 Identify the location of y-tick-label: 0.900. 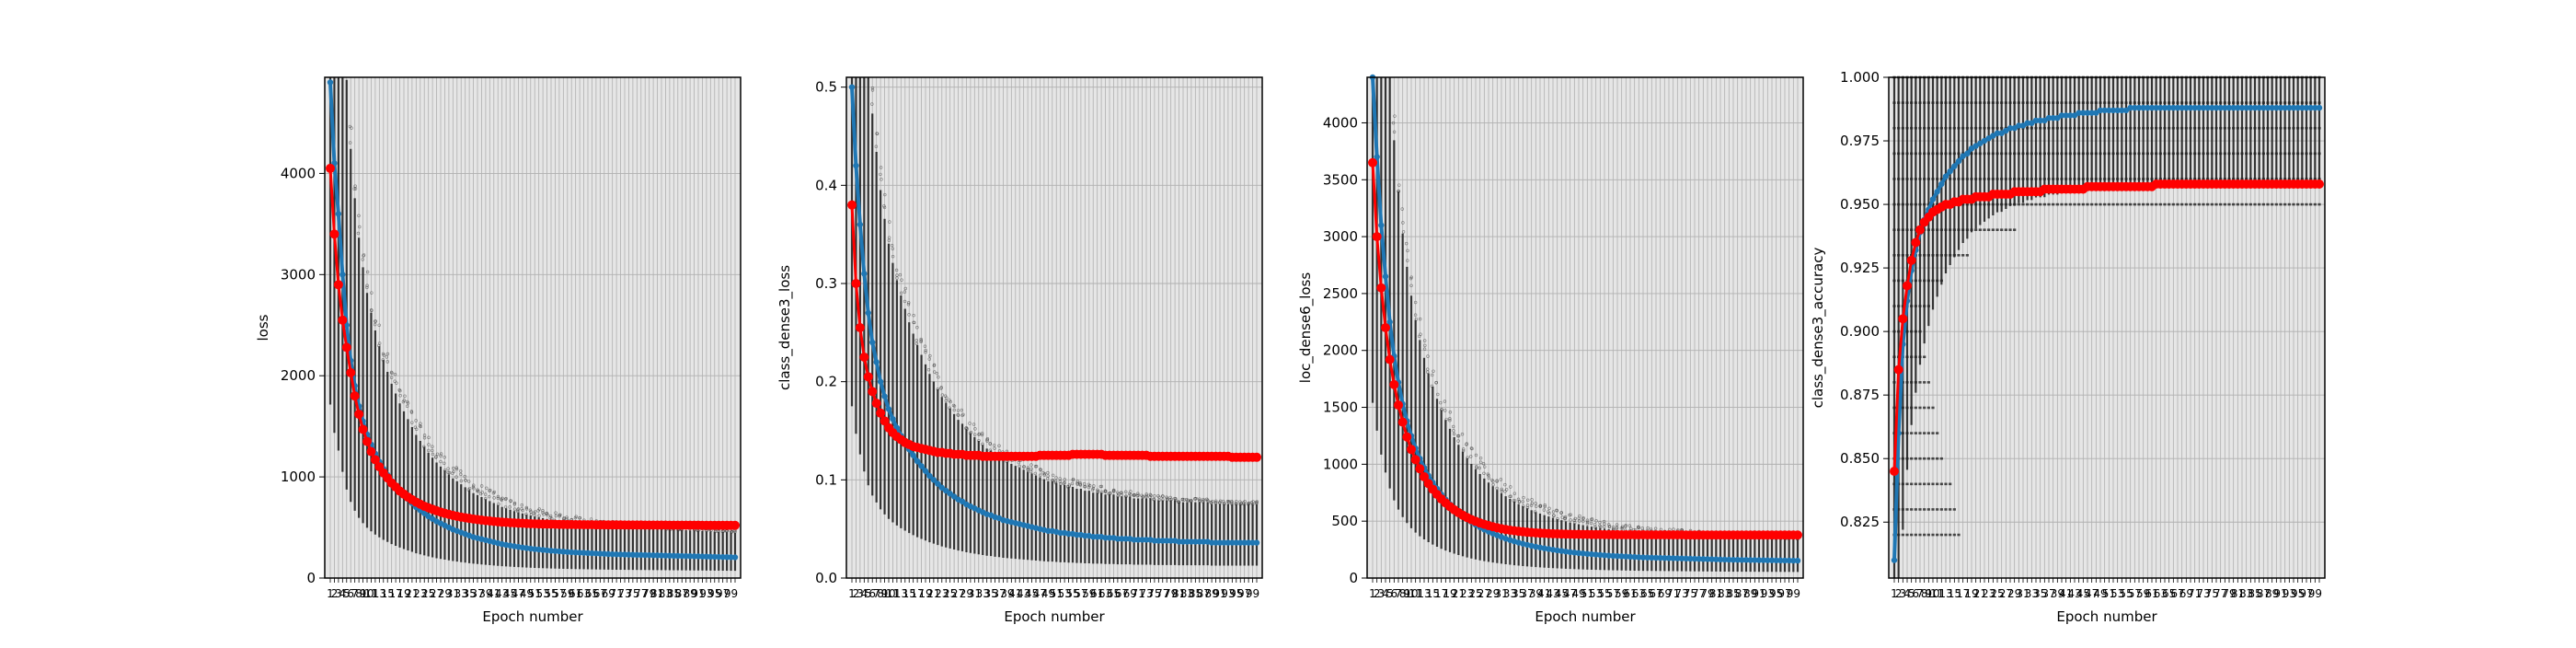
(1860, 331).